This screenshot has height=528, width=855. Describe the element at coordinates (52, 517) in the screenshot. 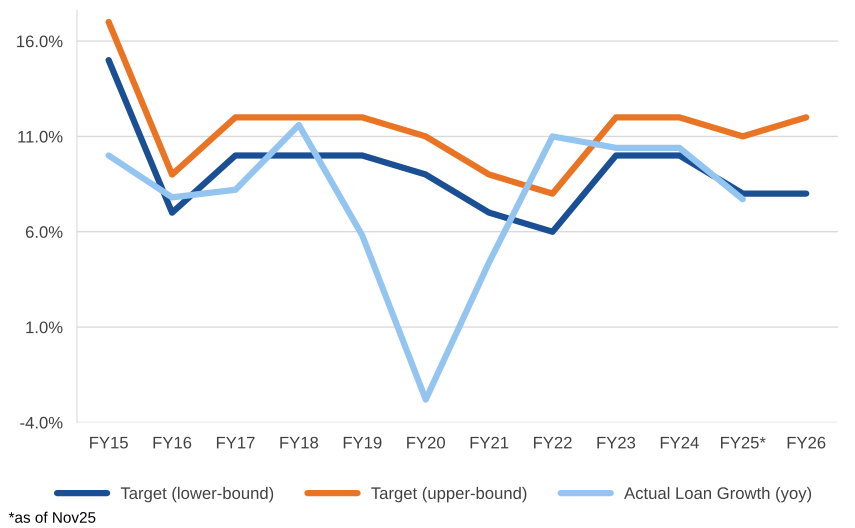

I see `text: *as of Nov25` at that location.